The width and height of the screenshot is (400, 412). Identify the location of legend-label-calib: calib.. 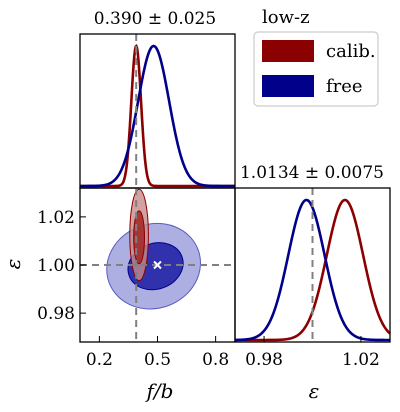
(351, 51).